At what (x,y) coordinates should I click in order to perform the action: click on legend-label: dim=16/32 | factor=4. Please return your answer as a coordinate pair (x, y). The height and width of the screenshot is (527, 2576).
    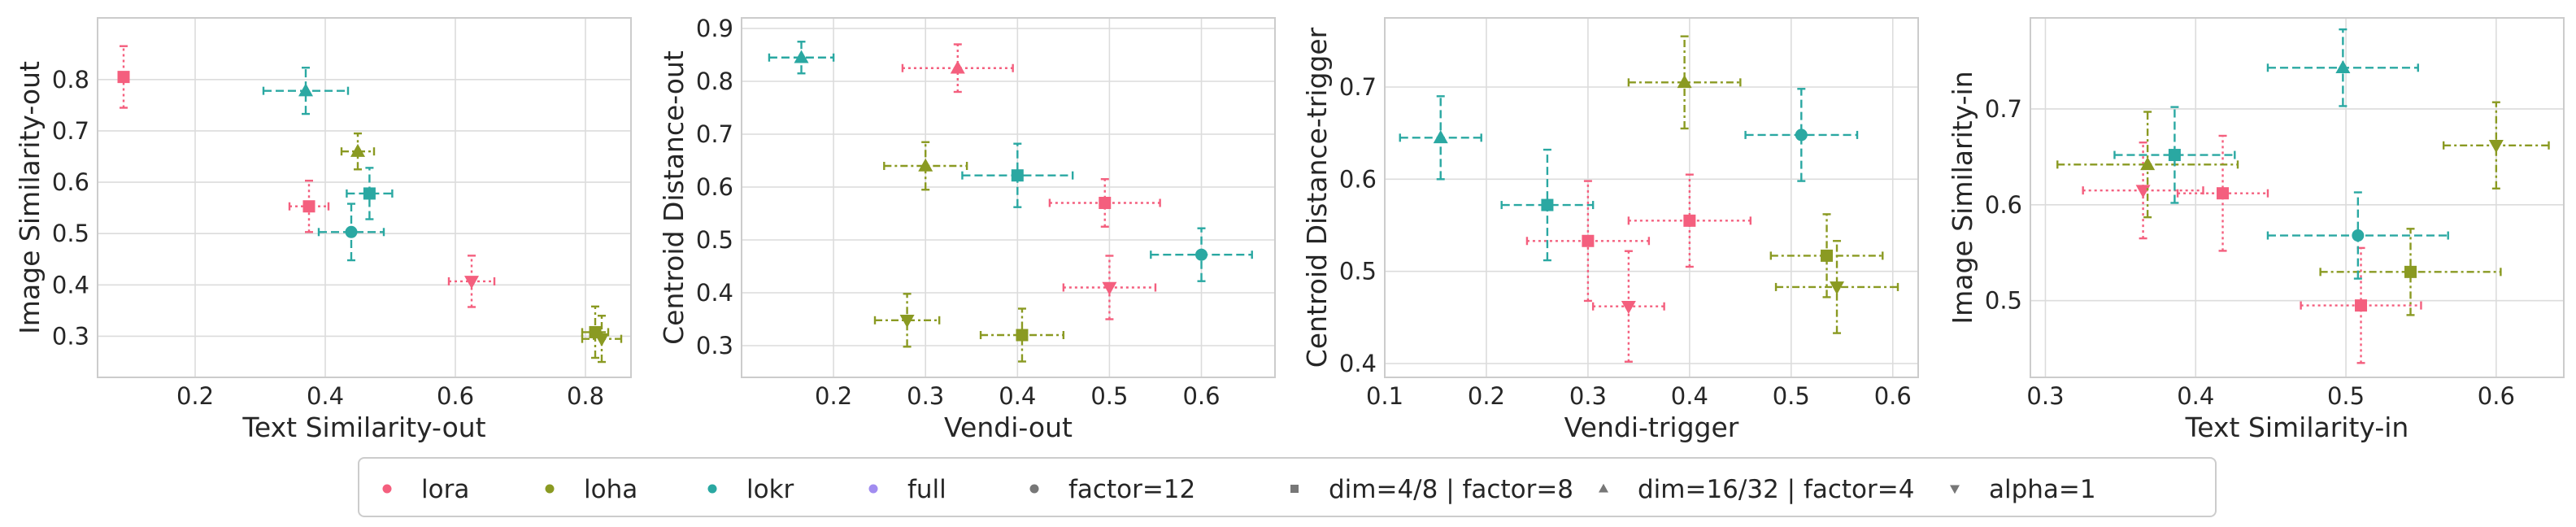
    Looking at the image, I should click on (1776, 489).